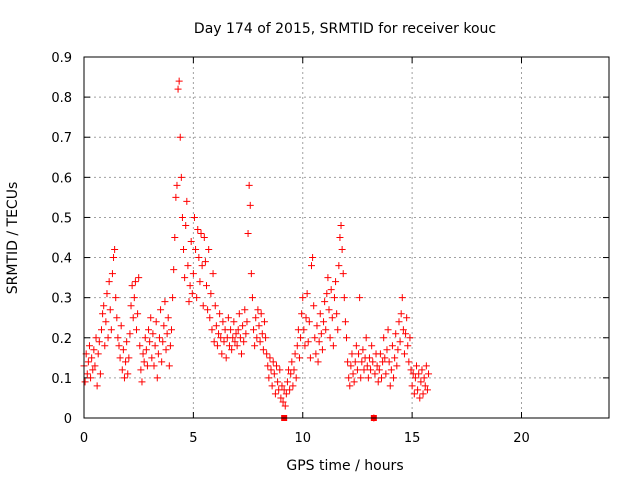 Image resolution: width=640 pixels, height=480 pixels. I want to click on y-tick-label: 0.5, so click(61, 218).